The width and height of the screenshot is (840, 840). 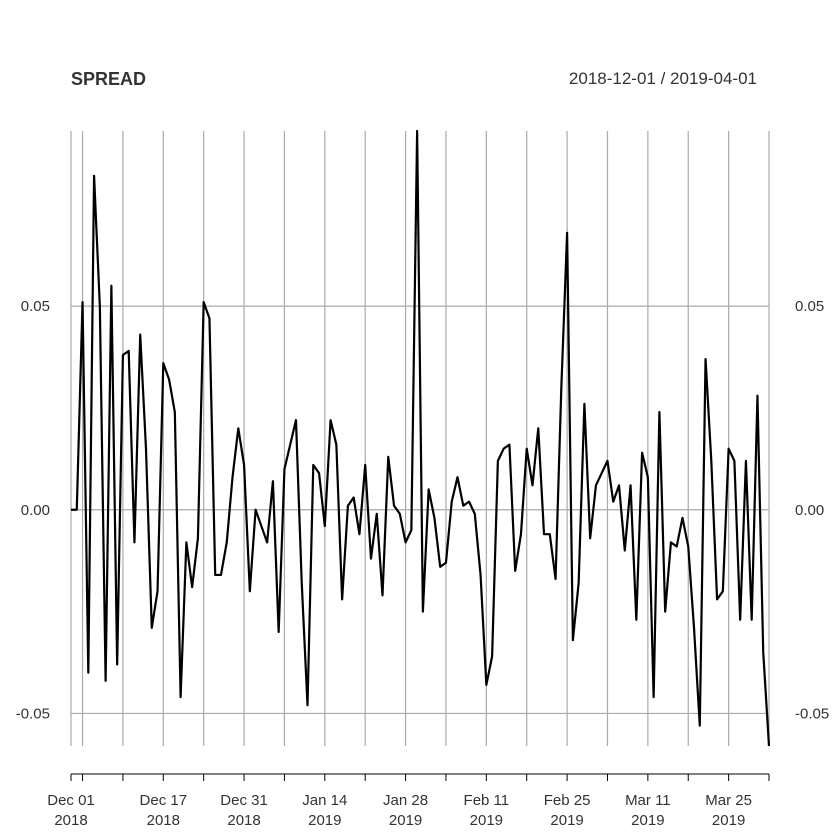 I want to click on x-tick-label: Feb 11, so click(x=487, y=800).